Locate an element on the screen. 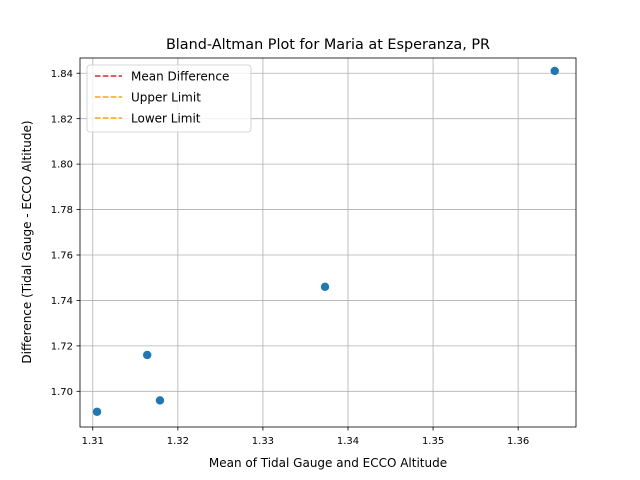 Image resolution: width=640 pixels, height=480 pixels. legend-label: Upper Limit is located at coordinates (166, 97).